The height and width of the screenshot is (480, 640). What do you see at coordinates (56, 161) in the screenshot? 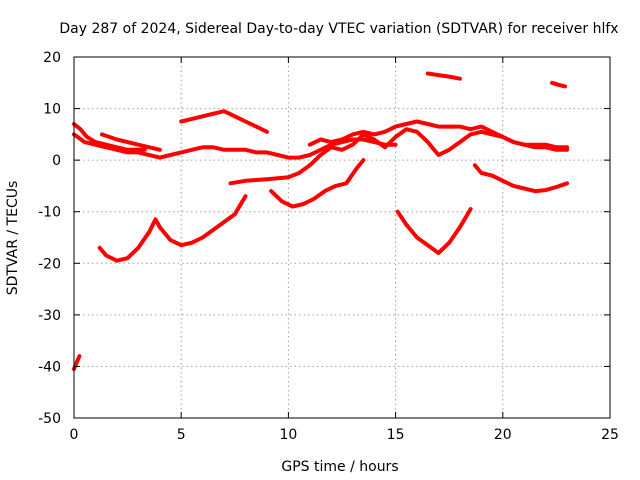
I see `y-tick-label: 0` at bounding box center [56, 161].